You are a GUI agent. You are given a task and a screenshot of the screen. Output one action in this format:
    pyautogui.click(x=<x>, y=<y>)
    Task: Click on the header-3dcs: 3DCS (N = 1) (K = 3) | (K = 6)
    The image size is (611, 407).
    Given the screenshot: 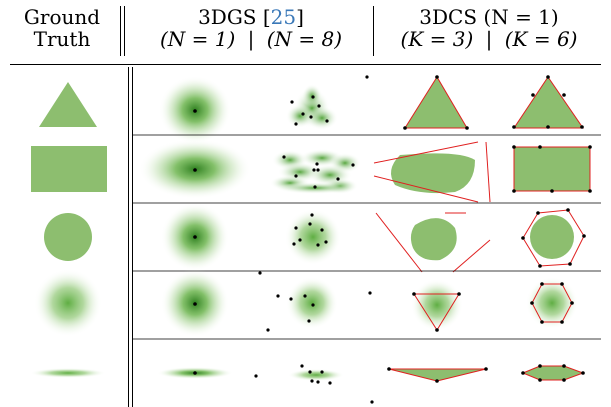 What is the action you would take?
    pyautogui.click(x=489, y=28)
    